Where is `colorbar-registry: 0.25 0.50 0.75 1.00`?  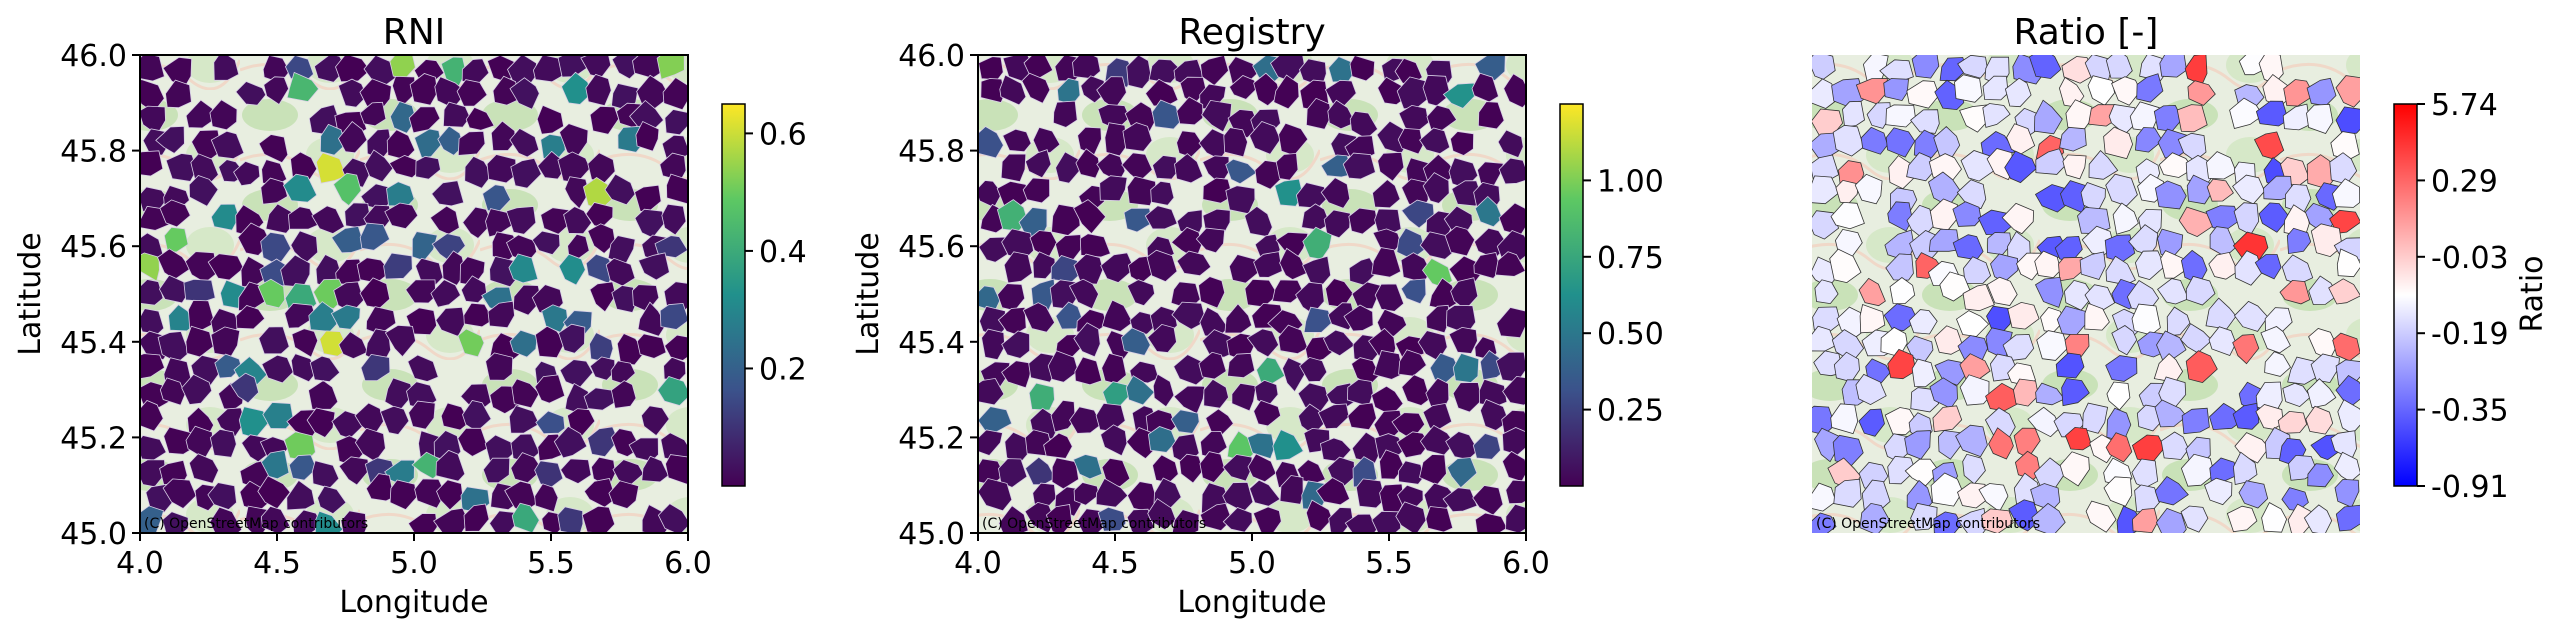
colorbar-registry: 0.25 0.50 0.75 1.00 is located at coordinates (1611, 295).